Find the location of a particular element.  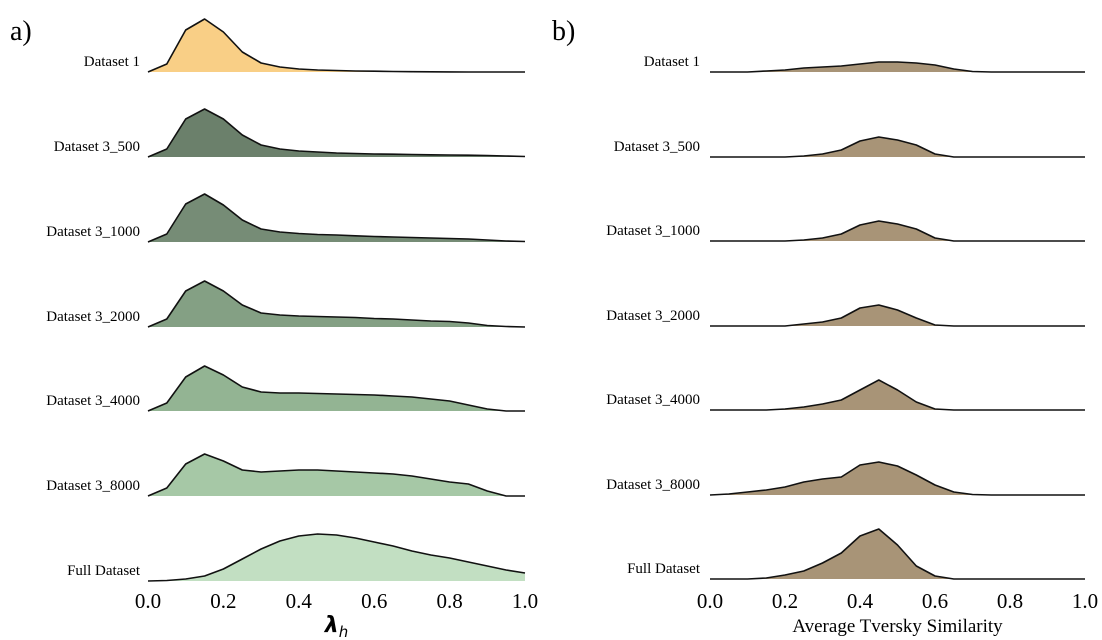

x-axis-label-main: λ is located at coordinates (331, 625).